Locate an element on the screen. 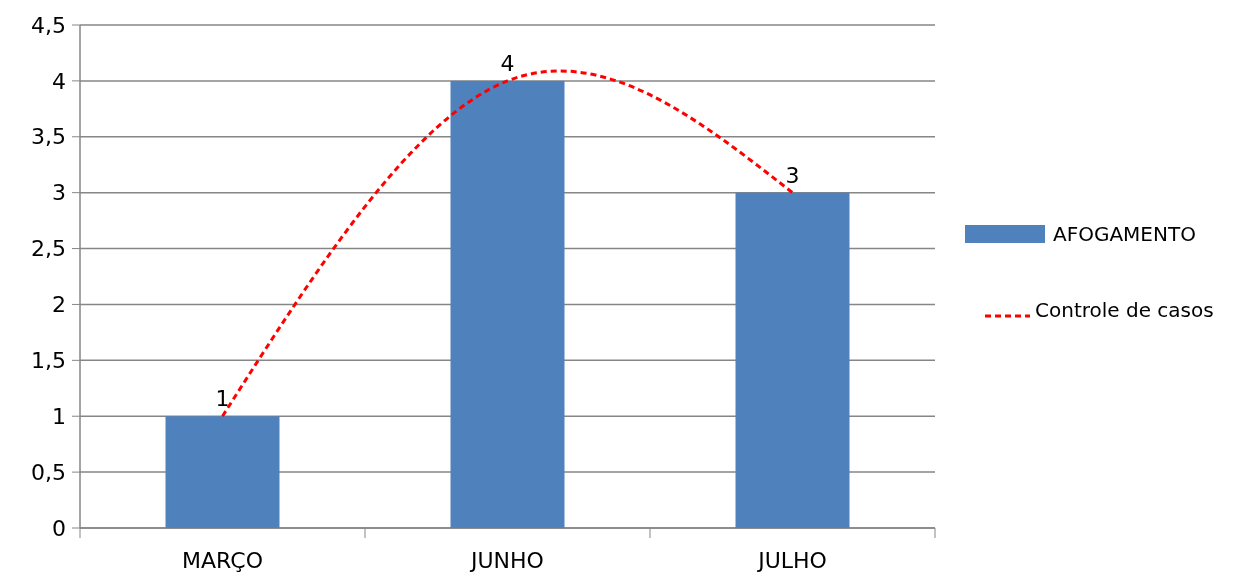  y-tick-label: 0 is located at coordinates (59, 528).